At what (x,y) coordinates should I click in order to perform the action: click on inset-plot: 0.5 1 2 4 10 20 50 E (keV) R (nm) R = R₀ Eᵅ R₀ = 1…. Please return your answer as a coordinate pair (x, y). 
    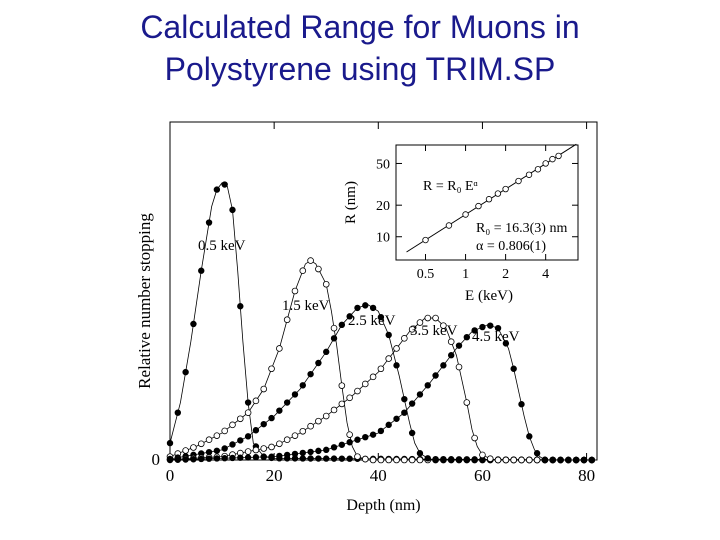
    Looking at the image, I should click on (461, 223).